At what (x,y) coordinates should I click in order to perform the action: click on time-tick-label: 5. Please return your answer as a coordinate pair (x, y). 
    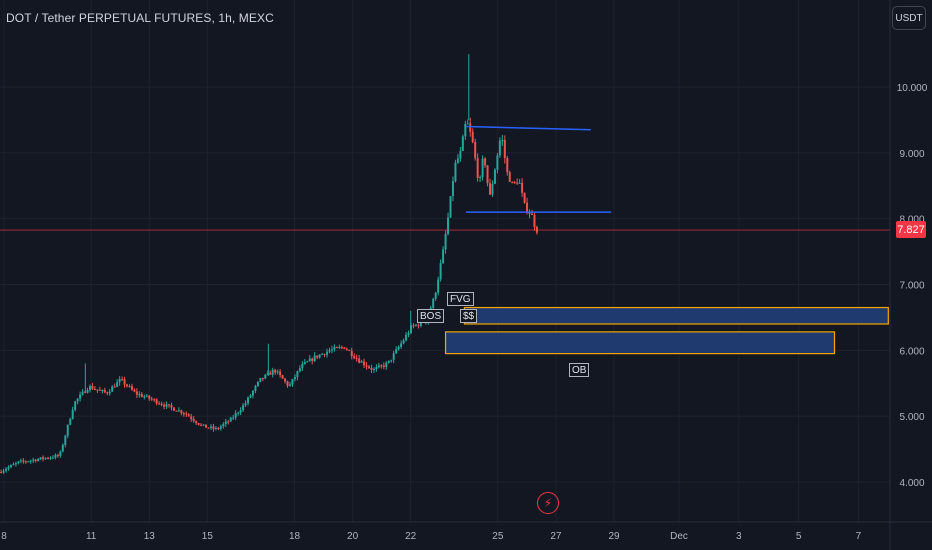
    Looking at the image, I should click on (799, 536).